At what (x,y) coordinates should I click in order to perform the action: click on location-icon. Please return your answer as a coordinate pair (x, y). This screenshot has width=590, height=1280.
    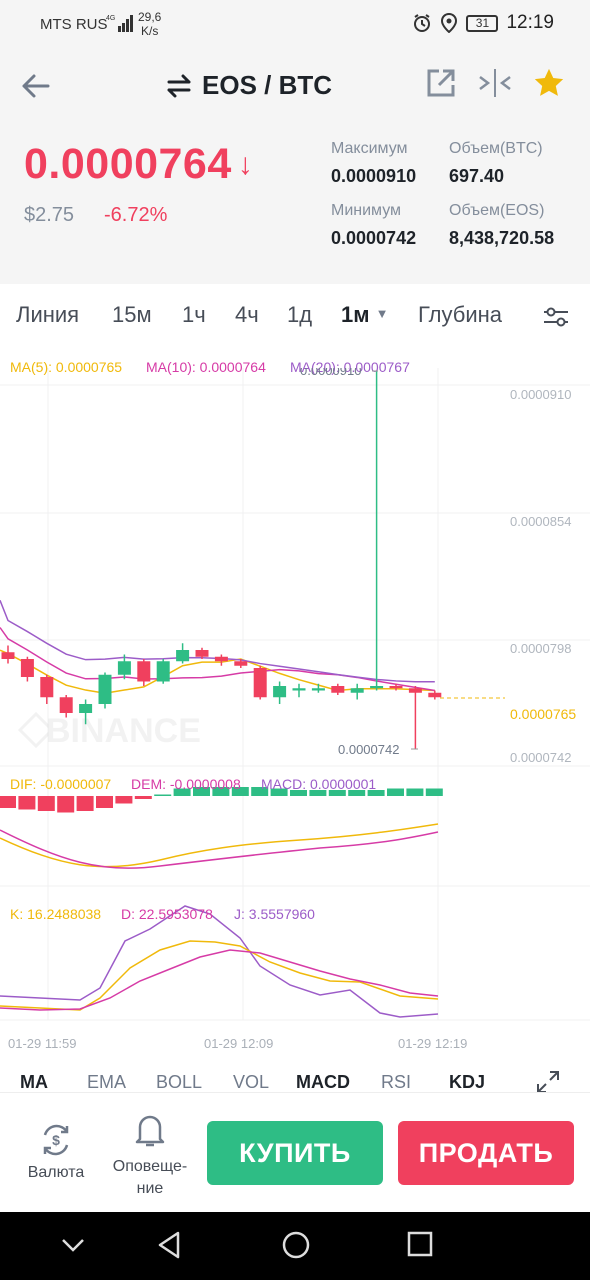
    Looking at the image, I should click on (449, 23).